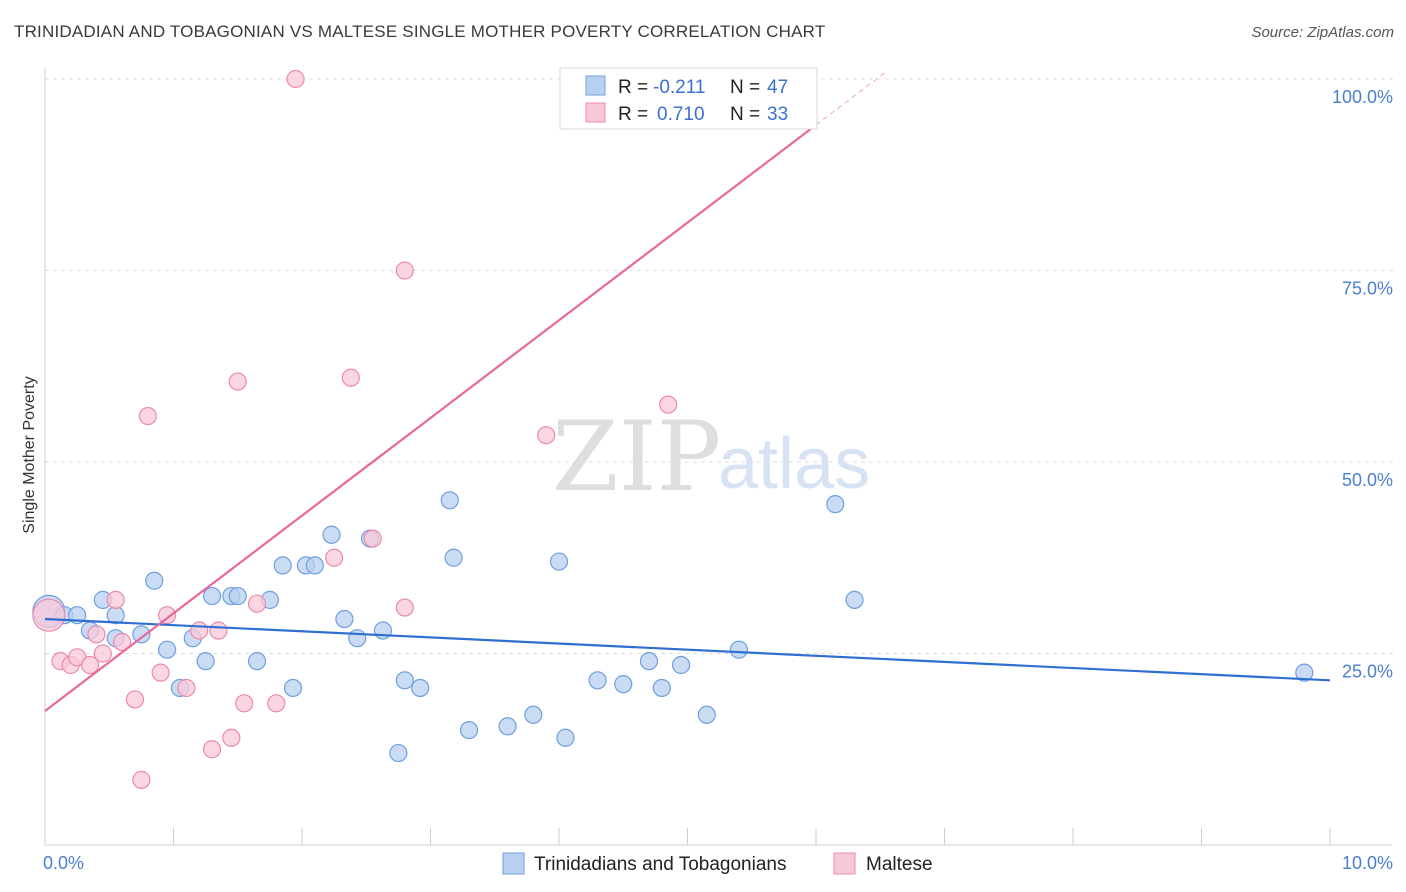 This screenshot has height=892, width=1406. I want to click on bottom-legend-label-trinidadian: Trinidadians and Tobagonians, so click(660, 864).